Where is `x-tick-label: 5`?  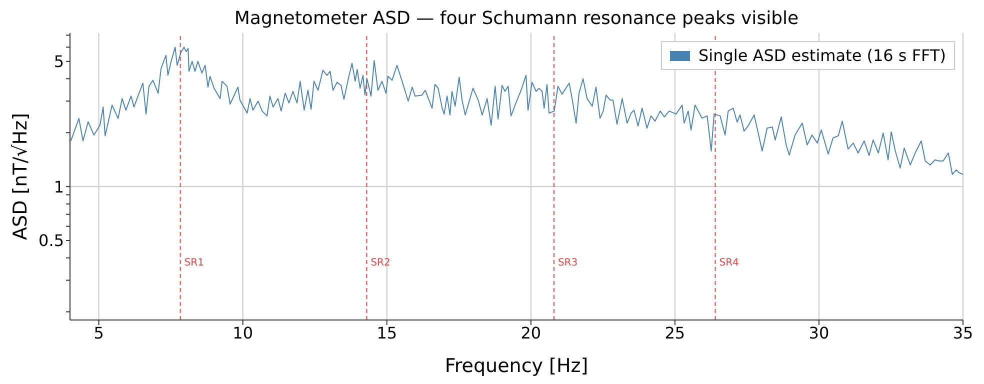
x-tick-label: 5 is located at coordinates (99, 332).